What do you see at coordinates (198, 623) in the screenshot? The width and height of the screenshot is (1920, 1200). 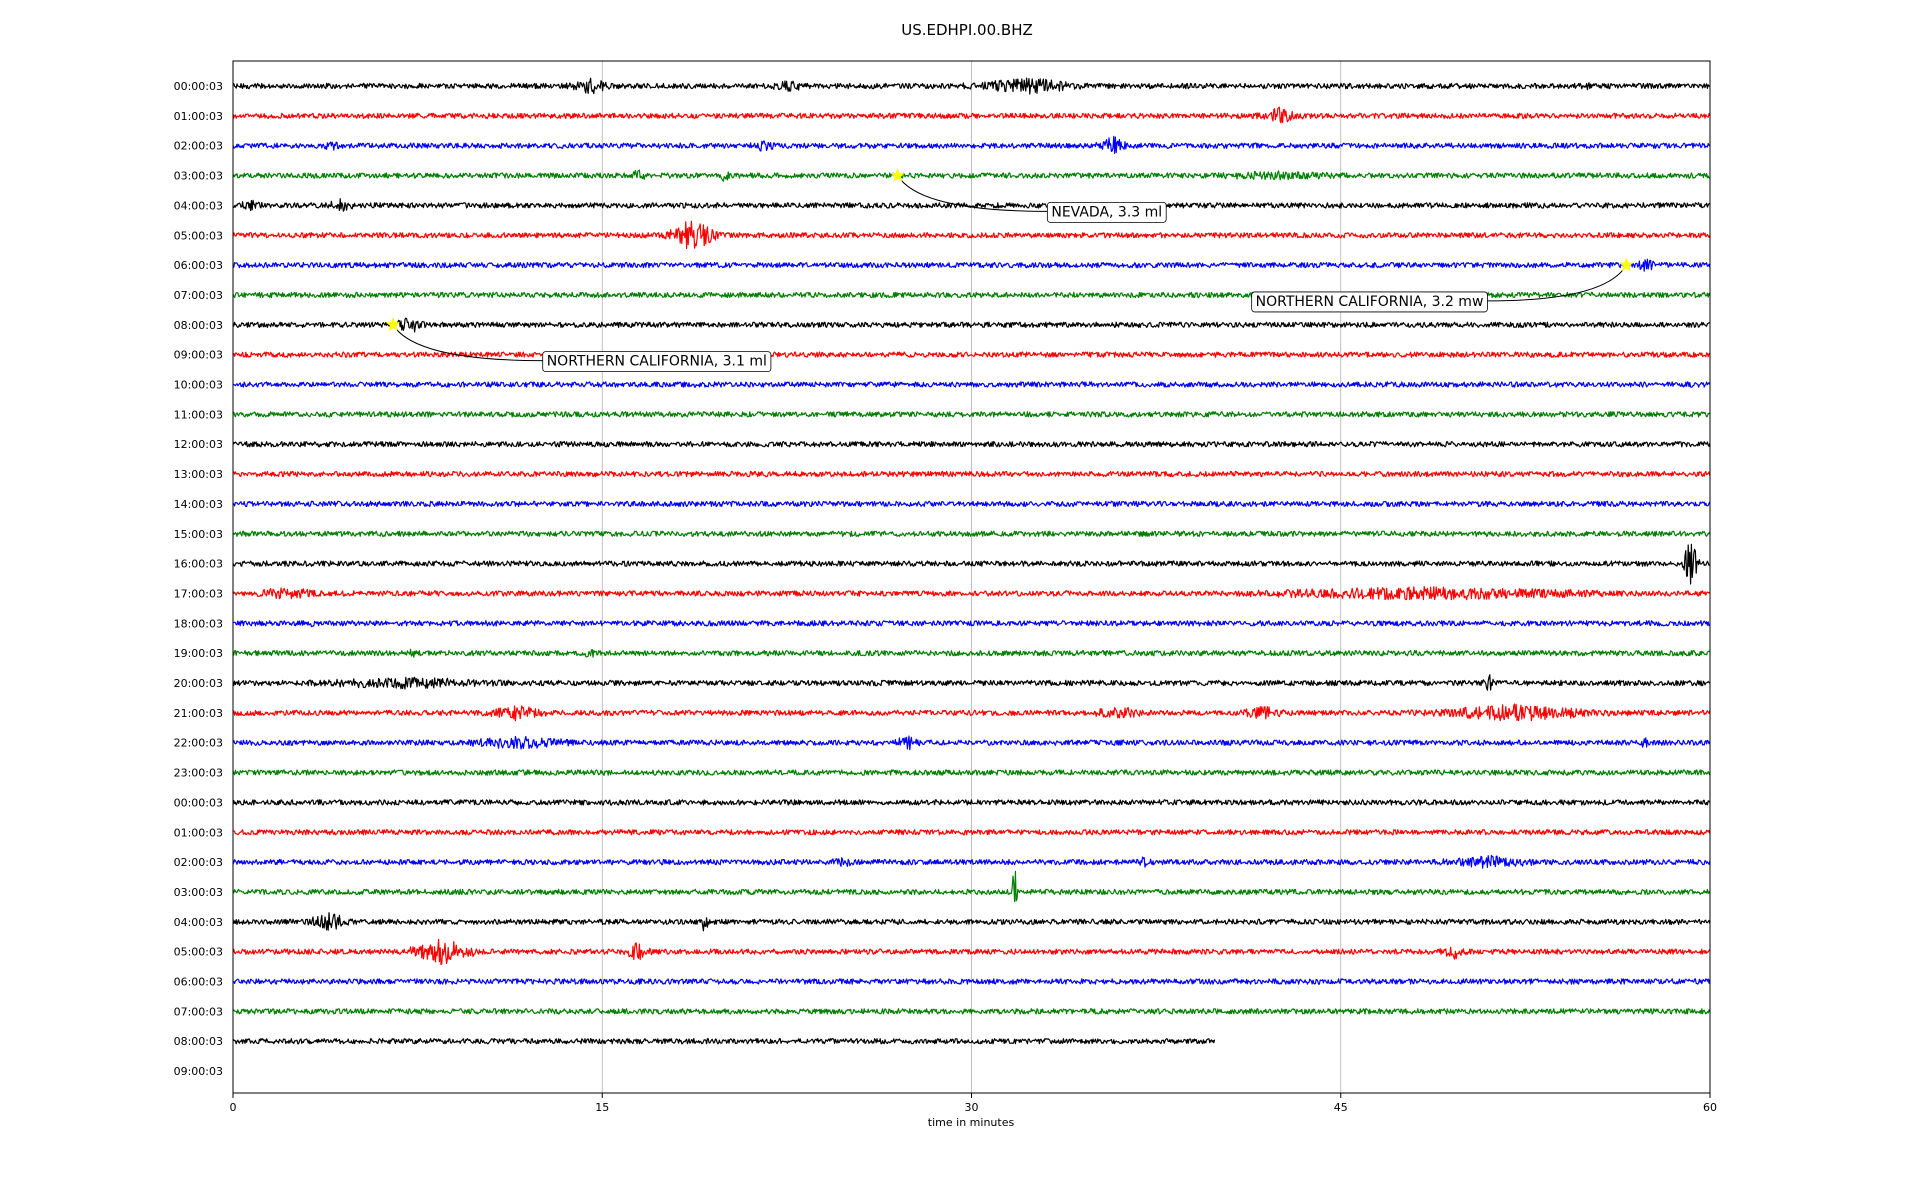 I see `row-label-18: 18:00:03` at bounding box center [198, 623].